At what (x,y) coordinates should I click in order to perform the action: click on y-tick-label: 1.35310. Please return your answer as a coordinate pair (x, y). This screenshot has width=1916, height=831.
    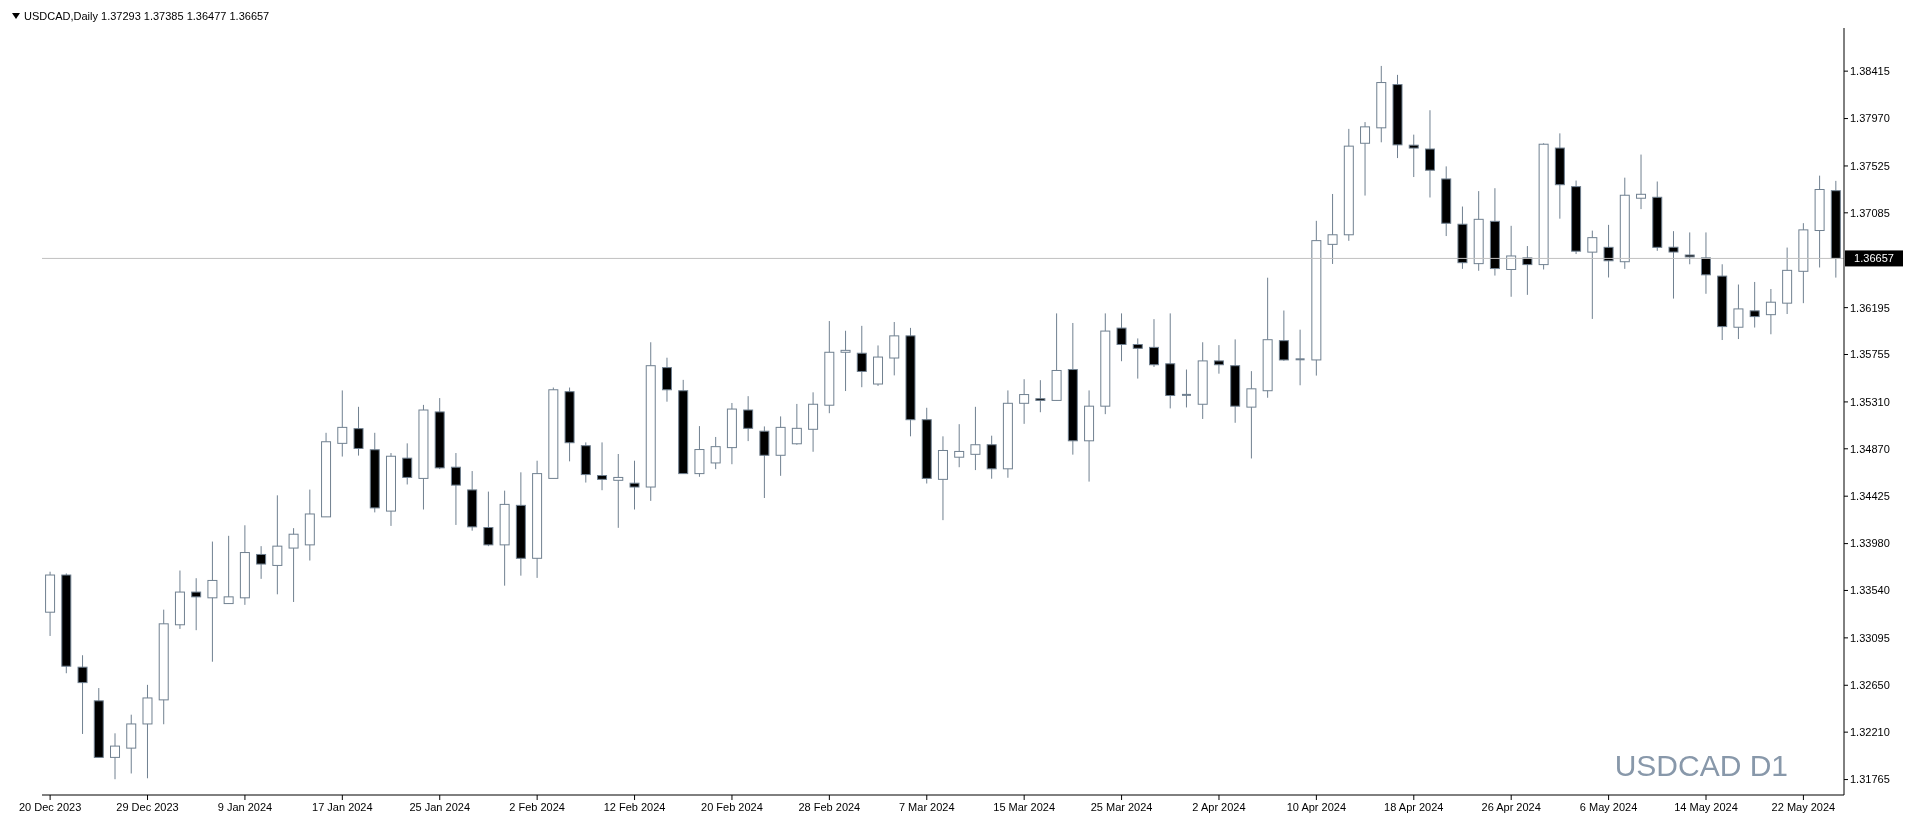
    Looking at the image, I should click on (1870, 401).